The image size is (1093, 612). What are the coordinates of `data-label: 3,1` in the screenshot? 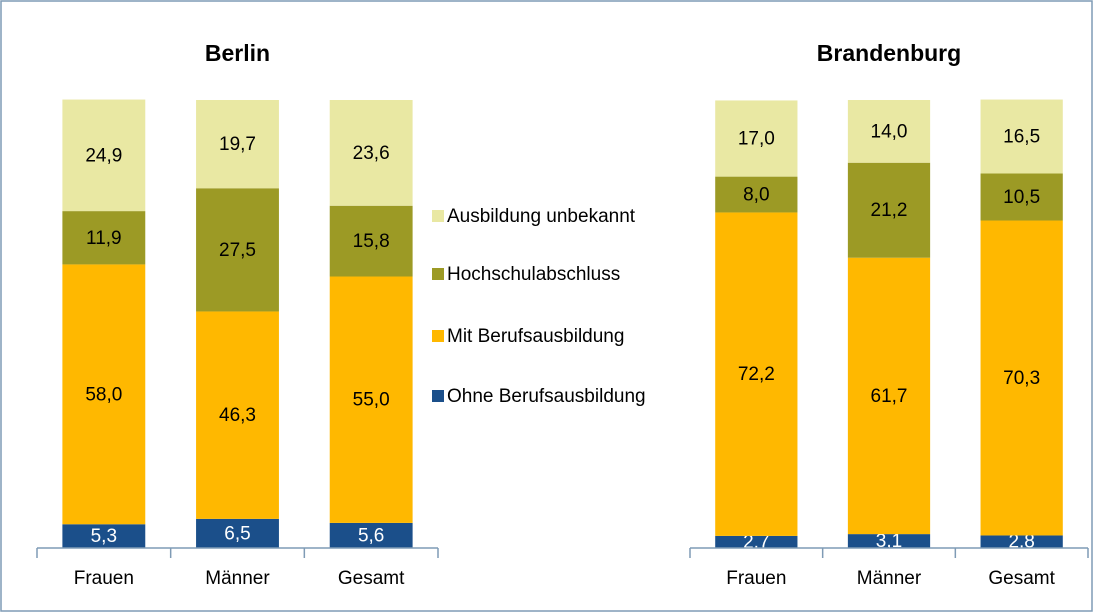 It's located at (889, 541).